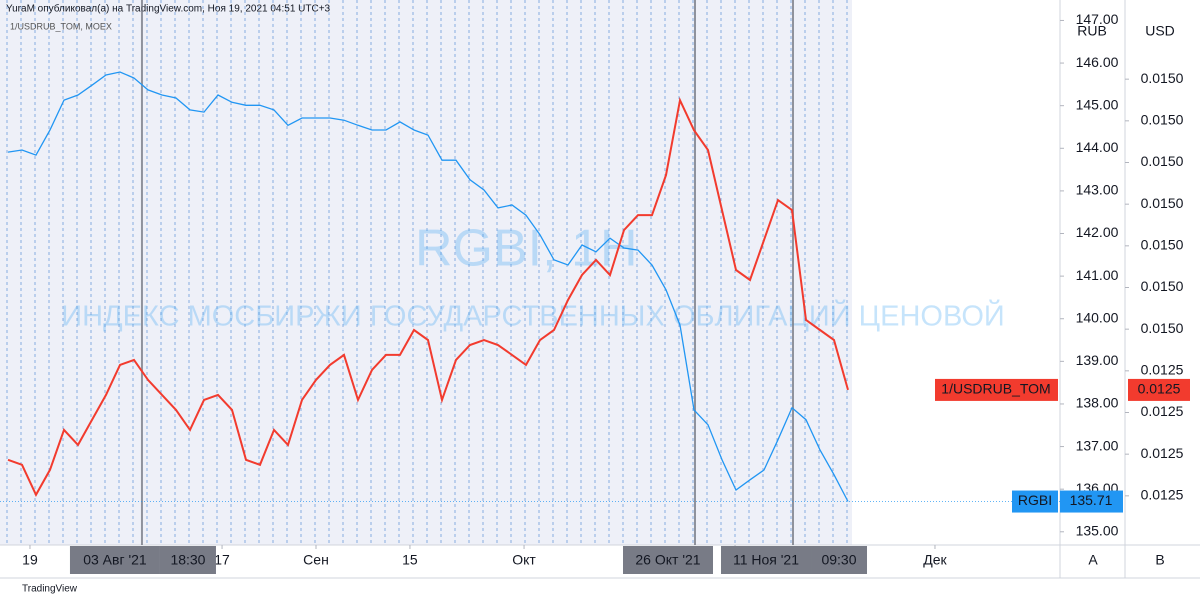 The height and width of the screenshot is (601, 1200). Describe the element at coordinates (1160, 31) in the screenshot. I see `unit-usd: USD` at that location.